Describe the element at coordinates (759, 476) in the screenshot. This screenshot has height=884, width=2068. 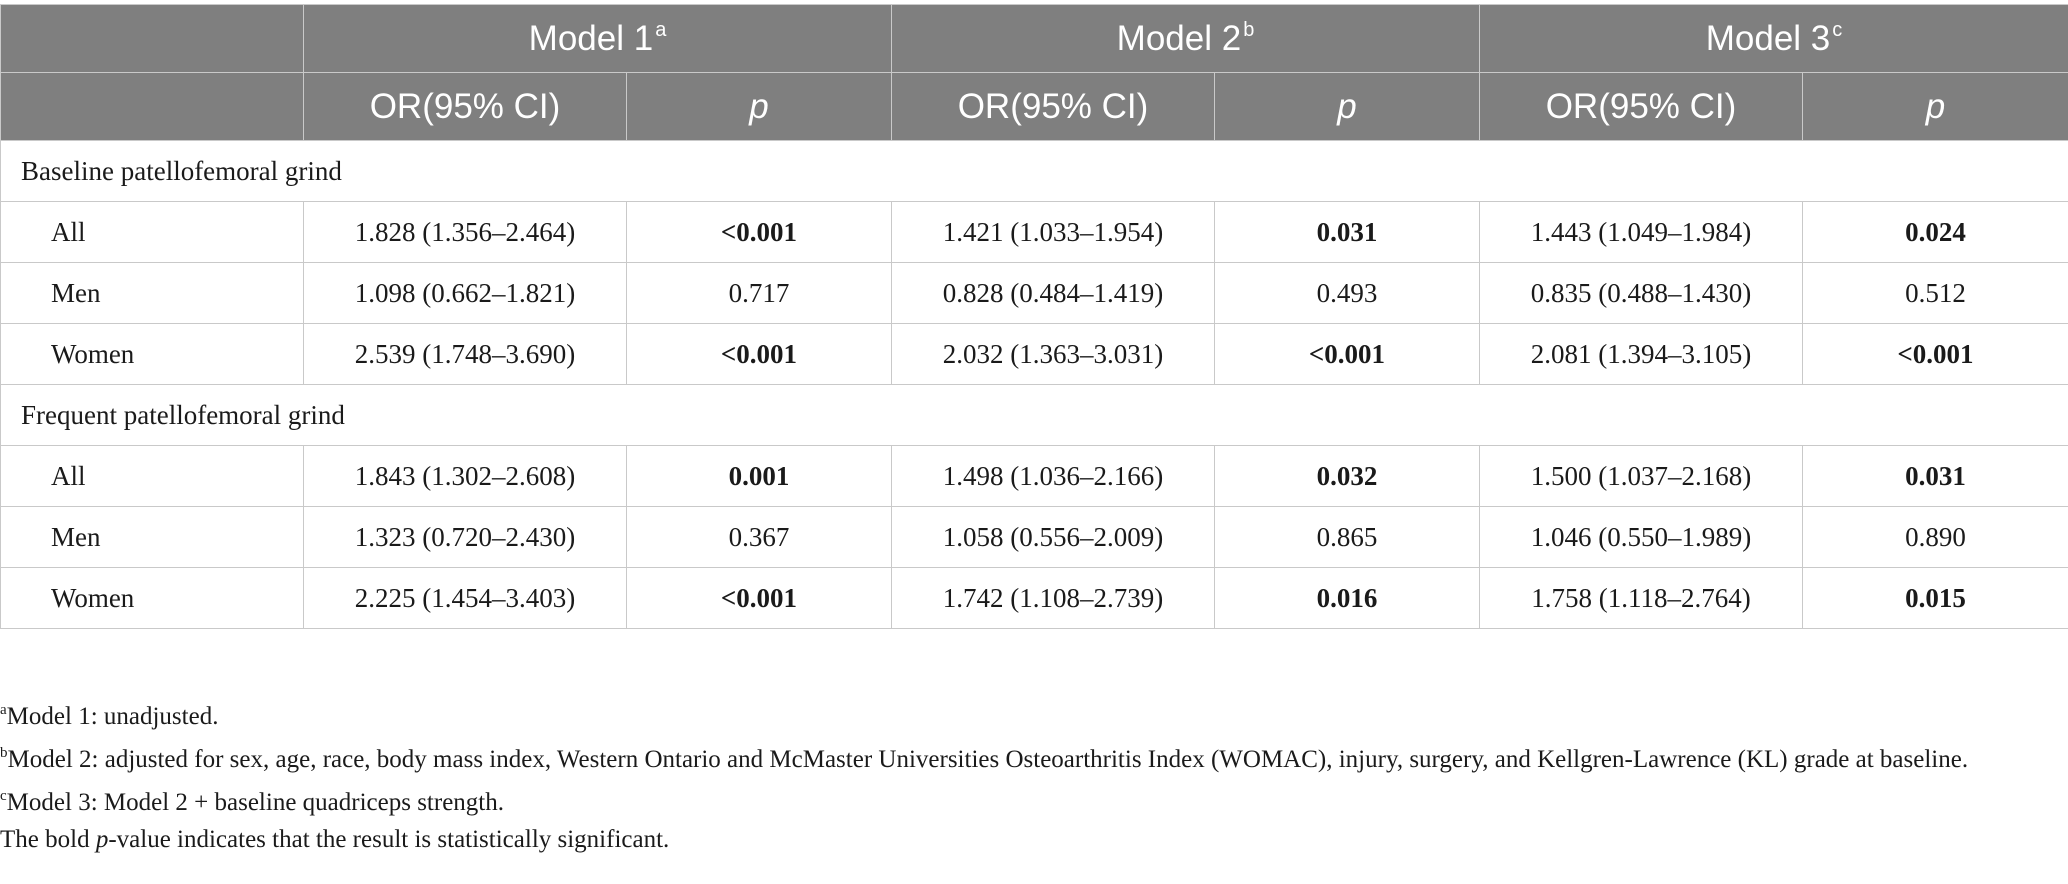
I see `p-value-cell: 0.001` at that location.